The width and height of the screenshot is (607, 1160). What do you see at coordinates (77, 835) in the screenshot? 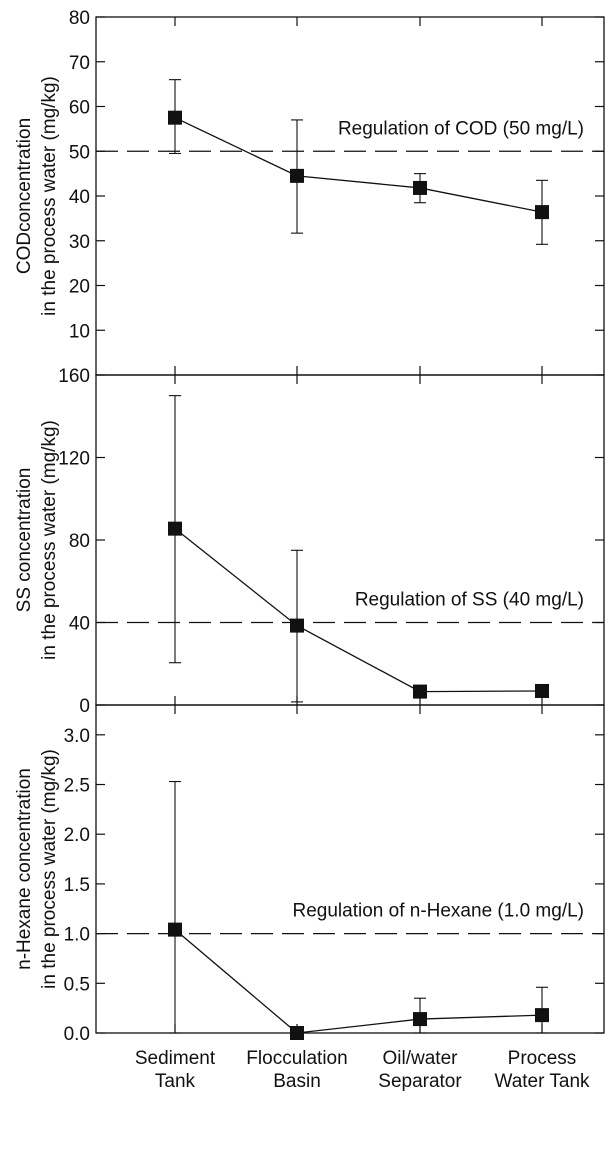
I see `y-tick-label: 2.0` at bounding box center [77, 835].